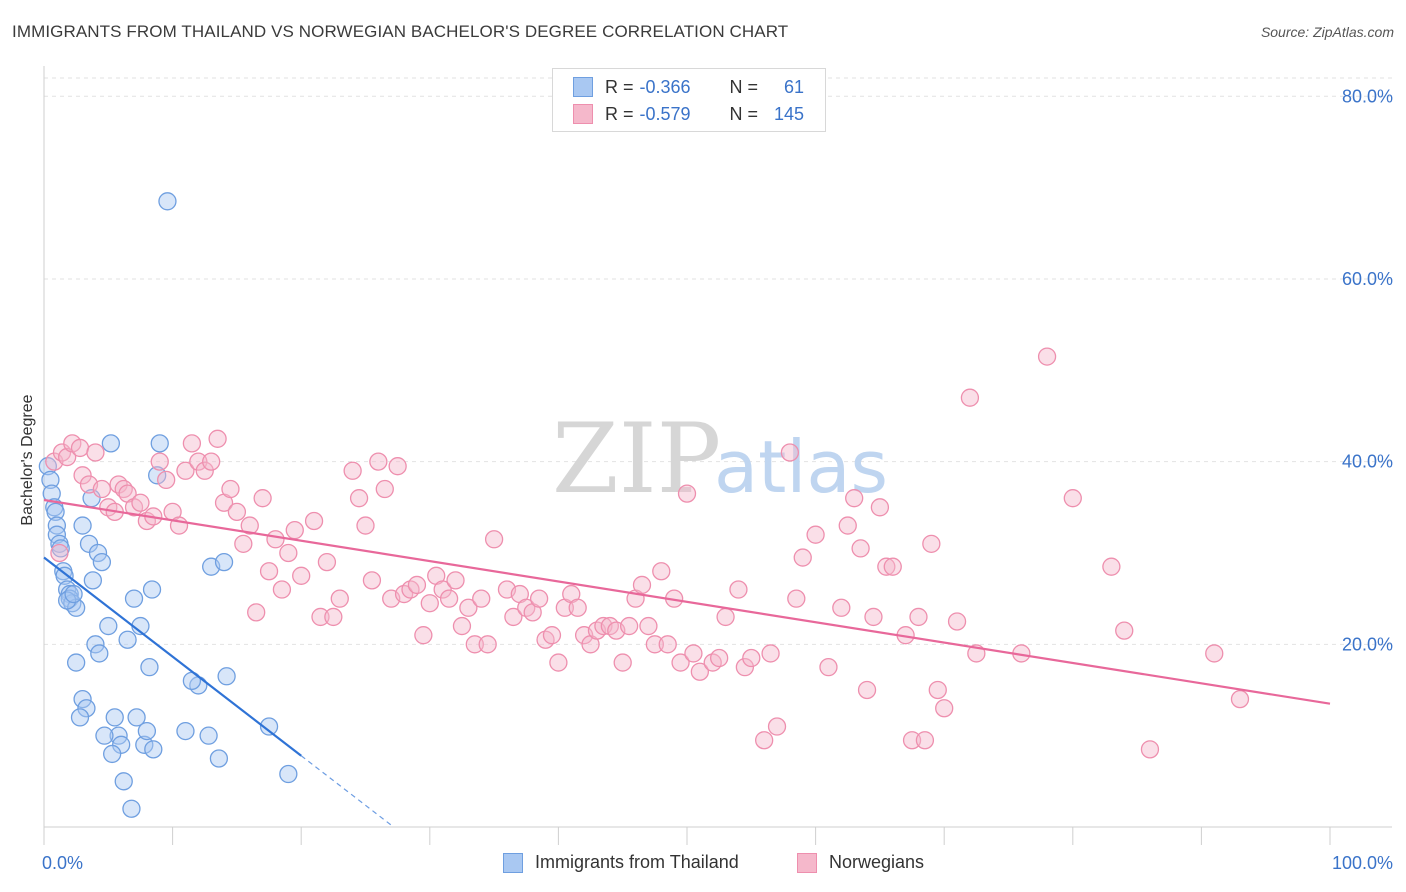 The width and height of the screenshot is (1406, 892). I want to click on legend-n-value-norwegians: 145, so click(789, 113).